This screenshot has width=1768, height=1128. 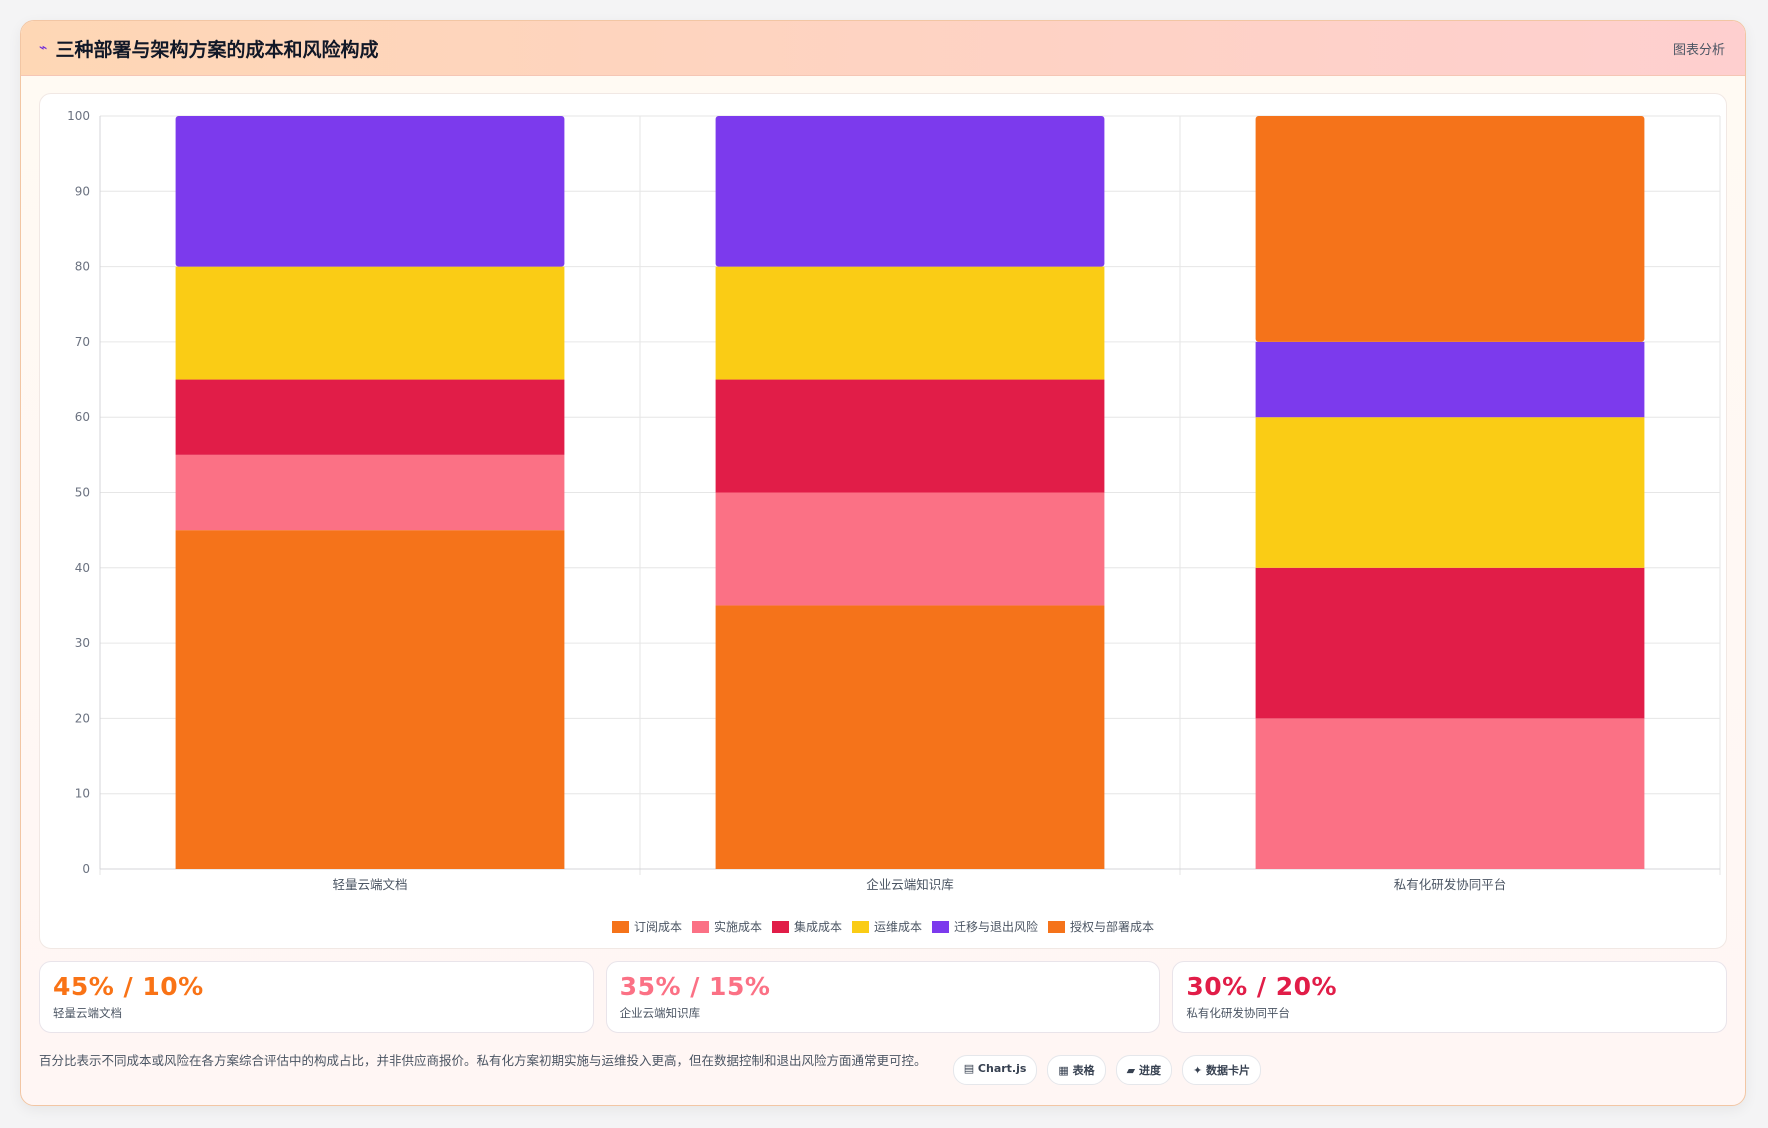 I want to click on legend-label: 迁移与退出风险, so click(x=996, y=927).